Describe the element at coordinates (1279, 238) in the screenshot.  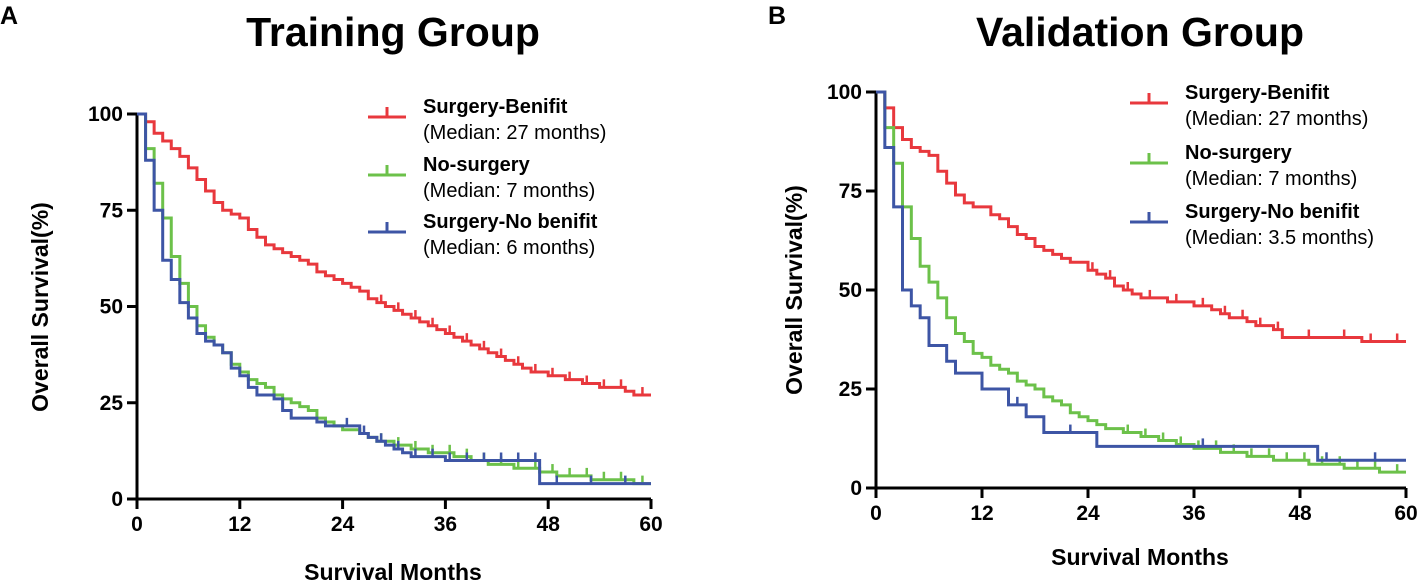
I see `legend-median: (Median: 3.5 months)` at that location.